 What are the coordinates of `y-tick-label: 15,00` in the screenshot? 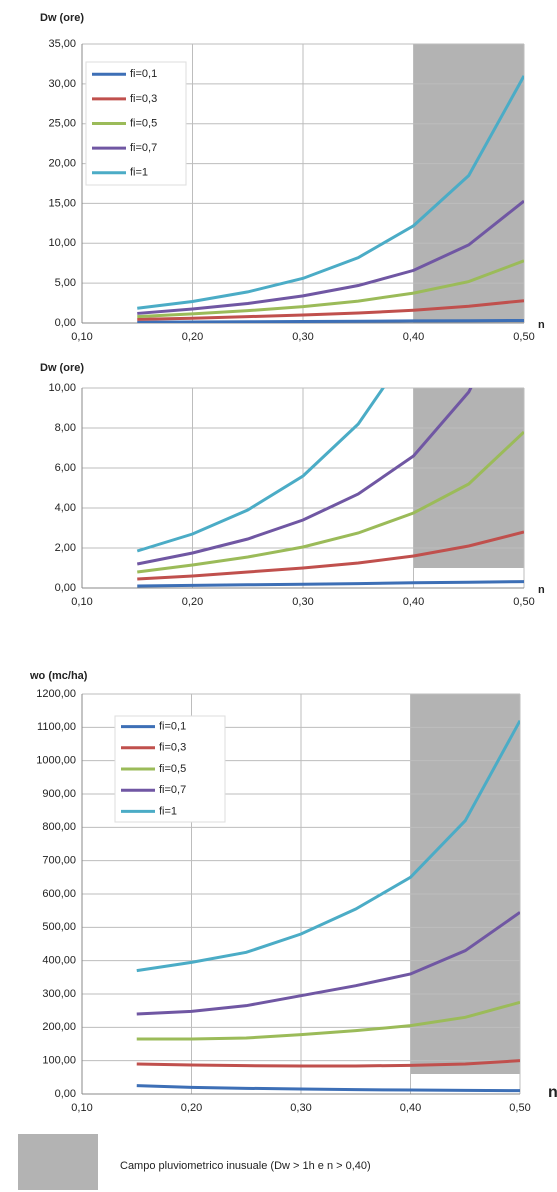 It's located at (62, 203).